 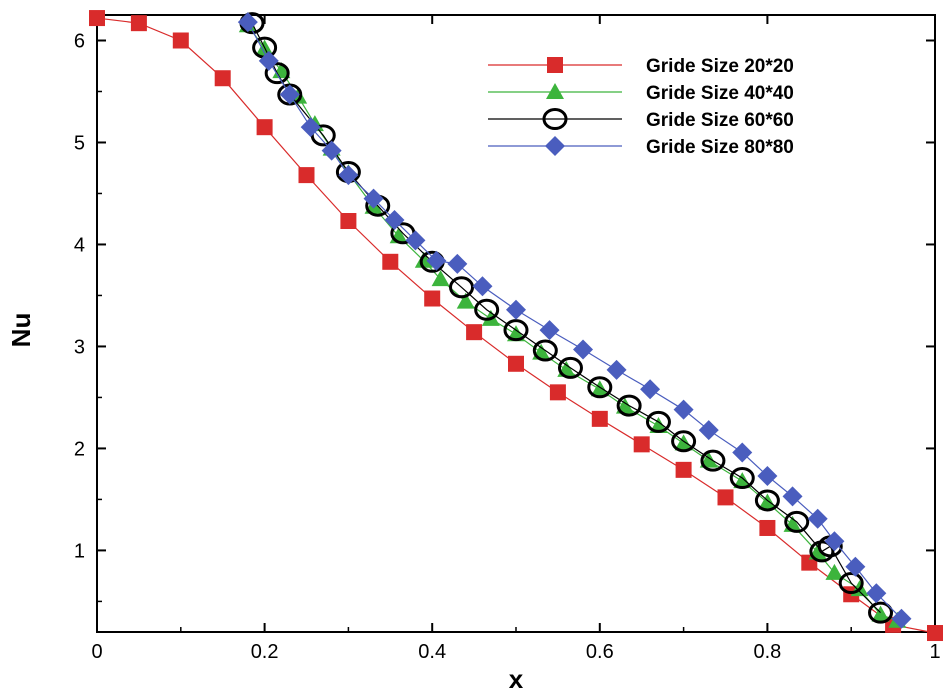 What do you see at coordinates (265, 652) in the screenshot?
I see `x-tick-label: 0.2` at bounding box center [265, 652].